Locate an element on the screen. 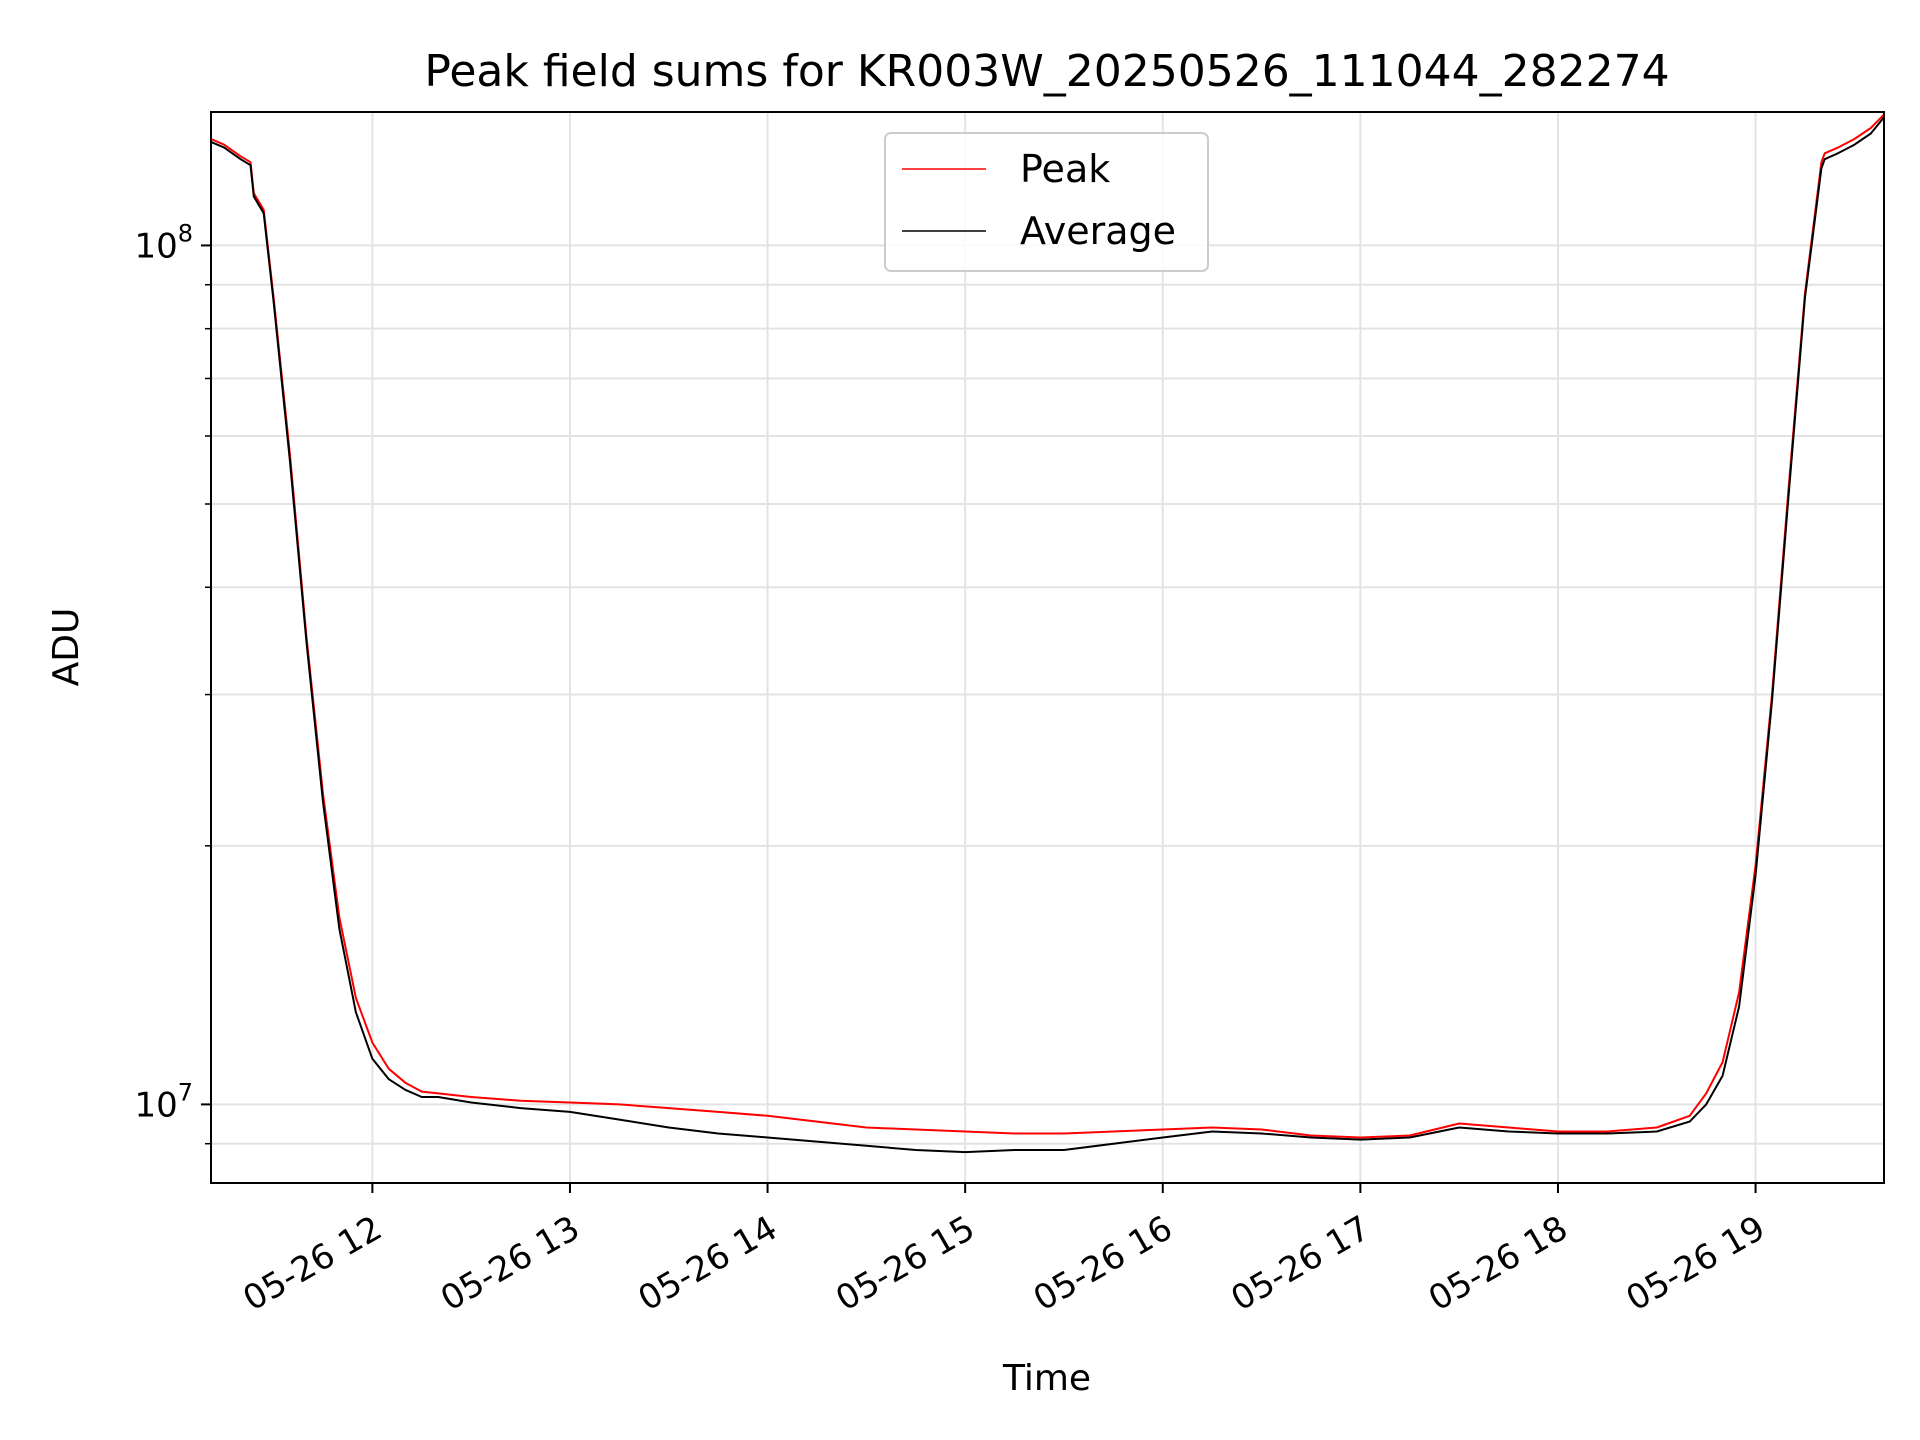 Image resolution: width=1920 pixels, height=1440 pixels. y-tick-label-exponent: 7 is located at coordinates (185, 1092).